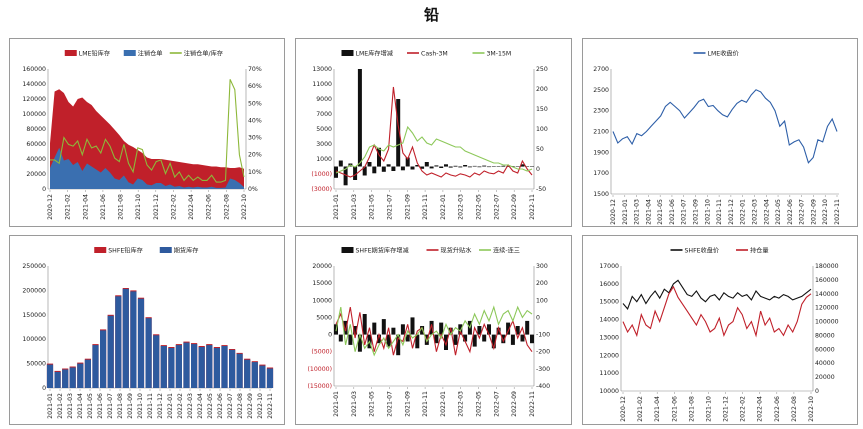 This screenshot has height=429, width=863. I want to click on y-tick-label: 1500, so click(601, 194).